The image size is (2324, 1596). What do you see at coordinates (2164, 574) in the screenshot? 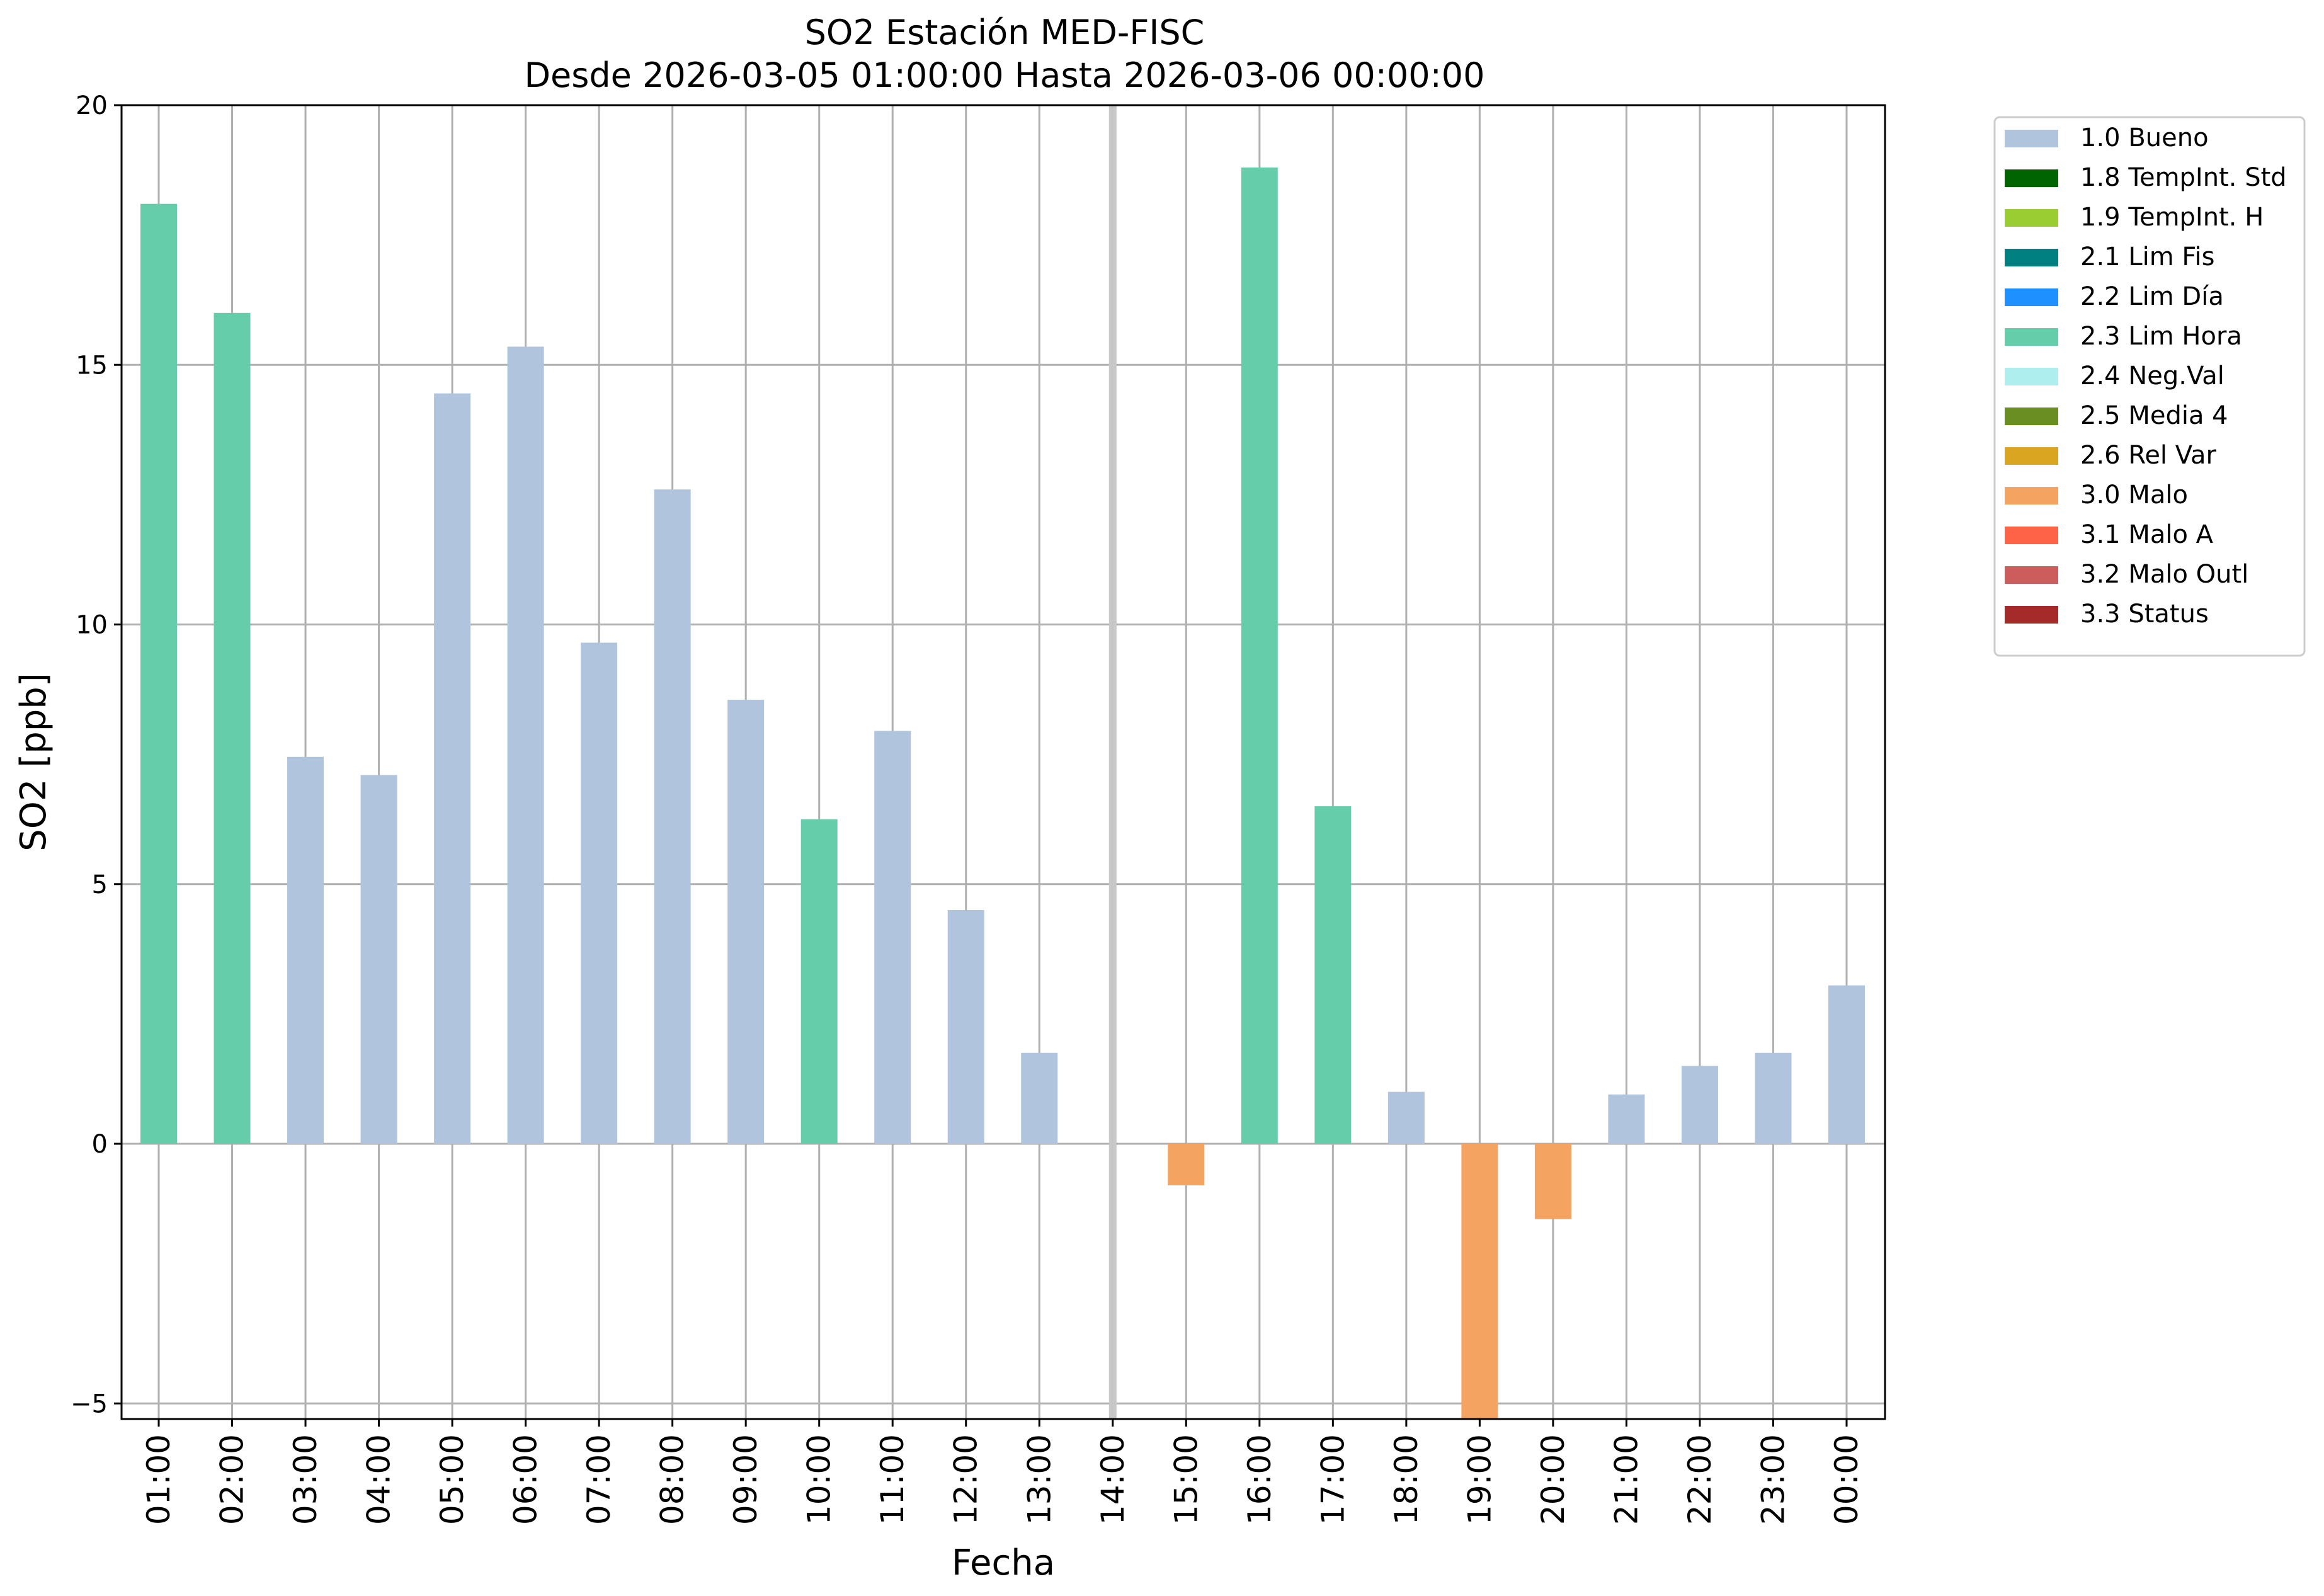
I see `legend-label: 3.2 Malo Outl` at bounding box center [2164, 574].